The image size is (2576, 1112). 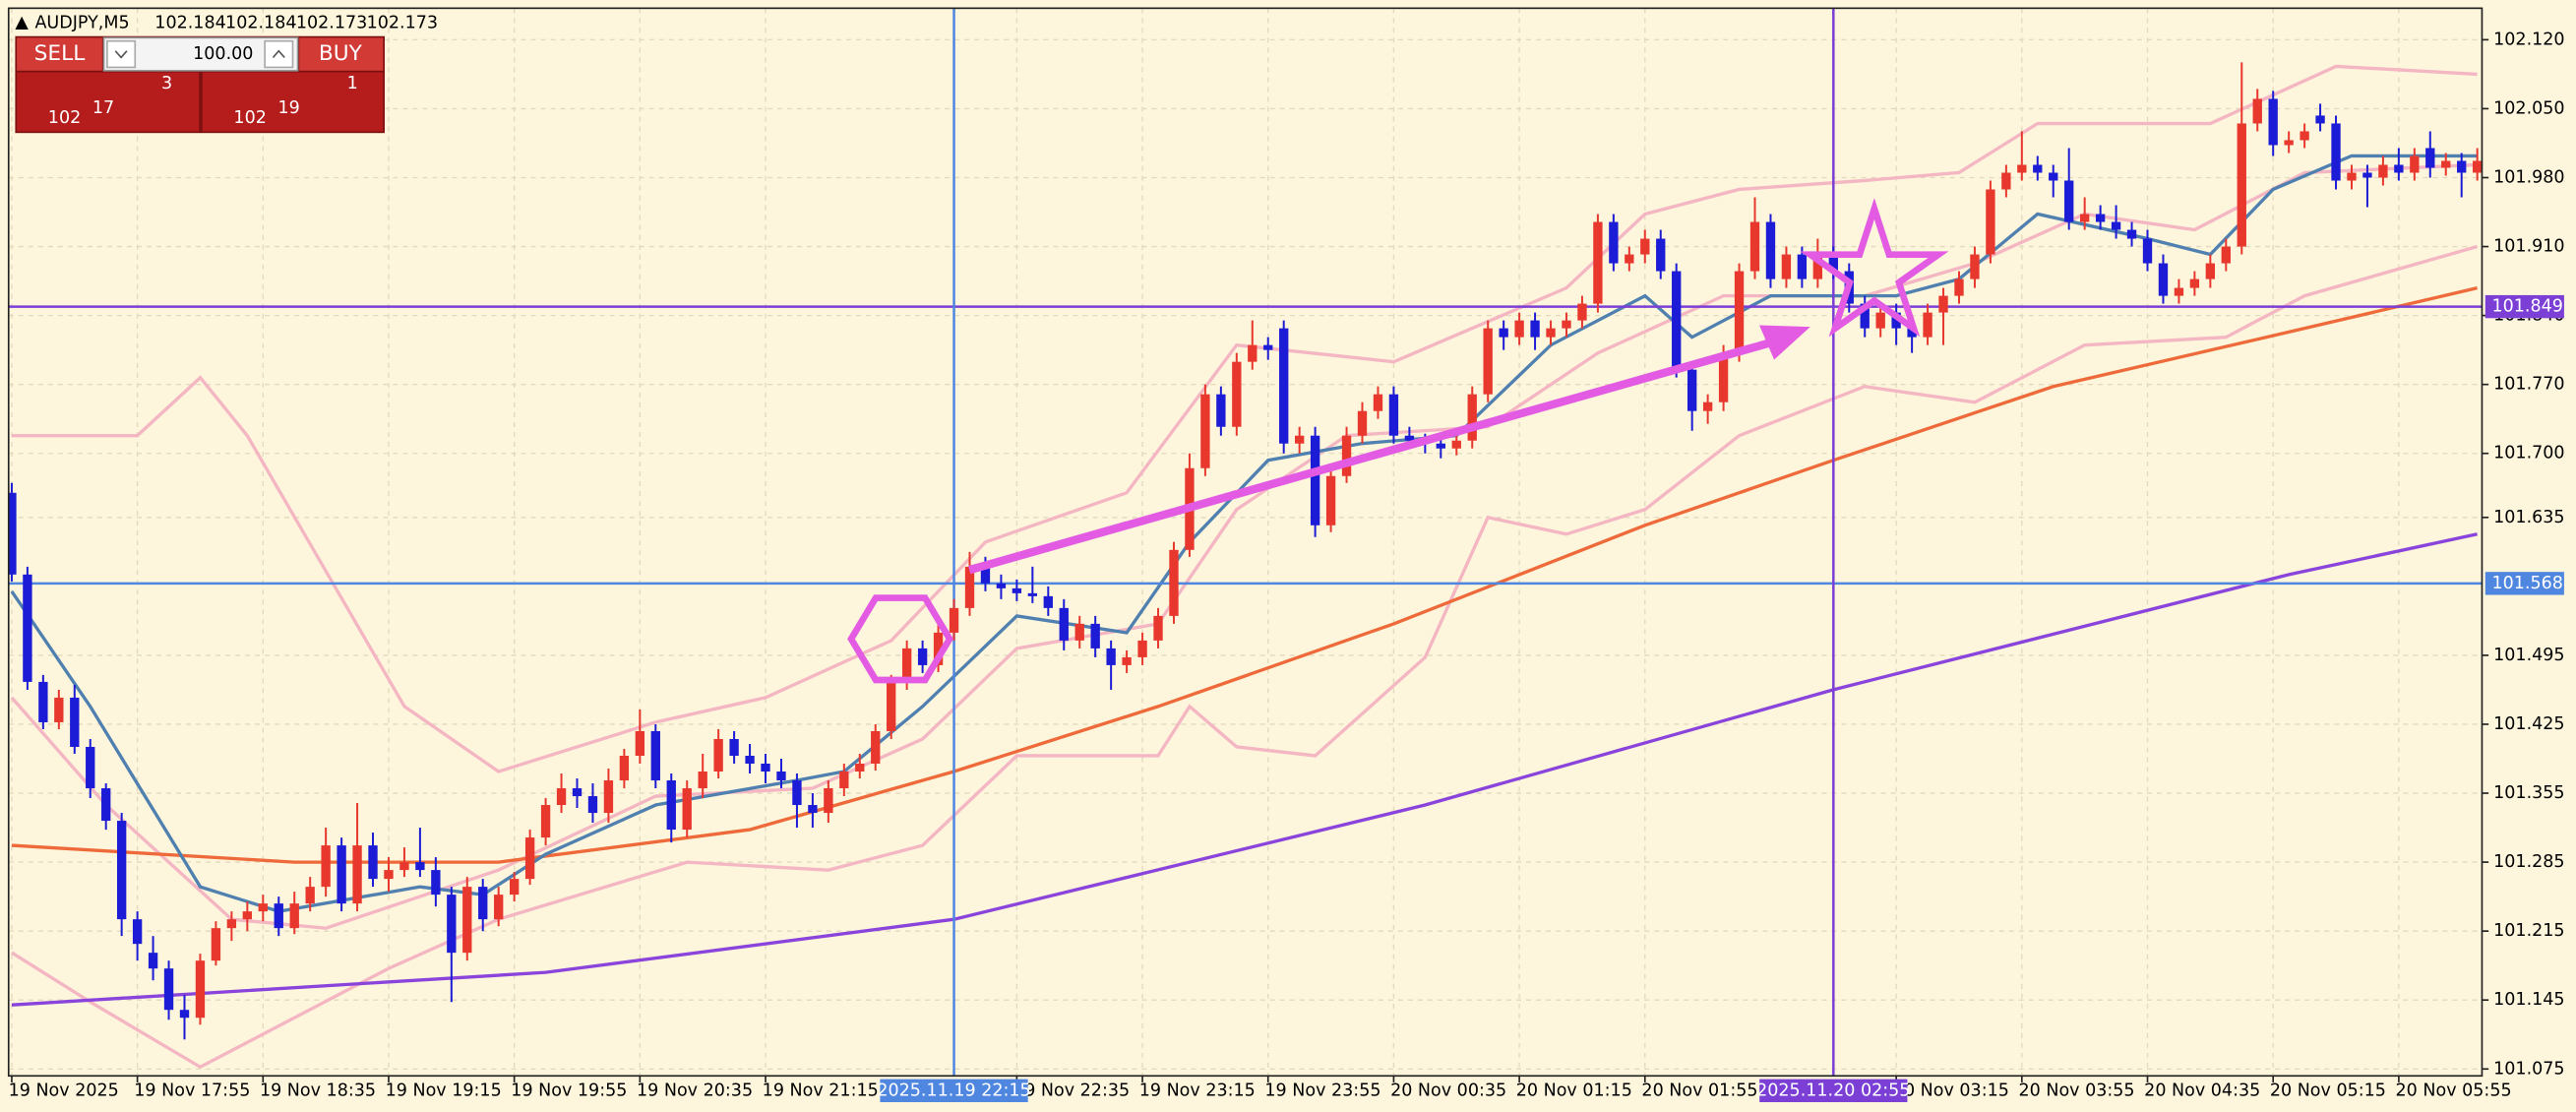 I want to click on x-tick-label: 19 Nov 23:55, so click(x=1322, y=1090).